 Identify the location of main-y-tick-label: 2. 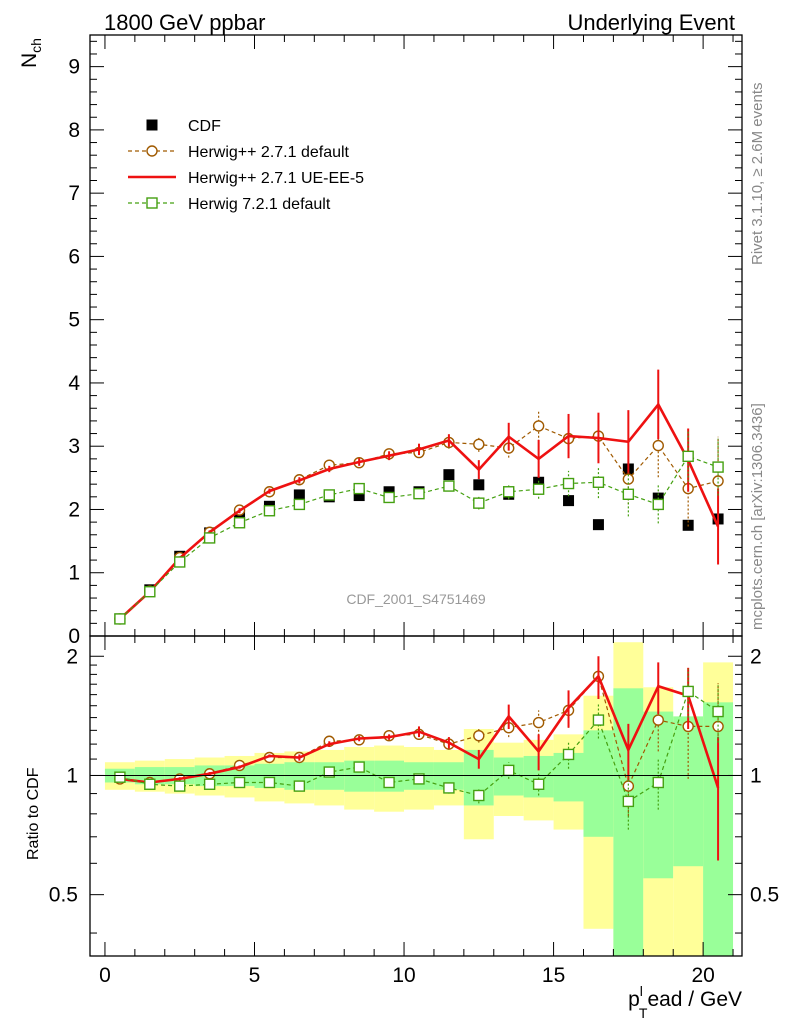
(74, 509).